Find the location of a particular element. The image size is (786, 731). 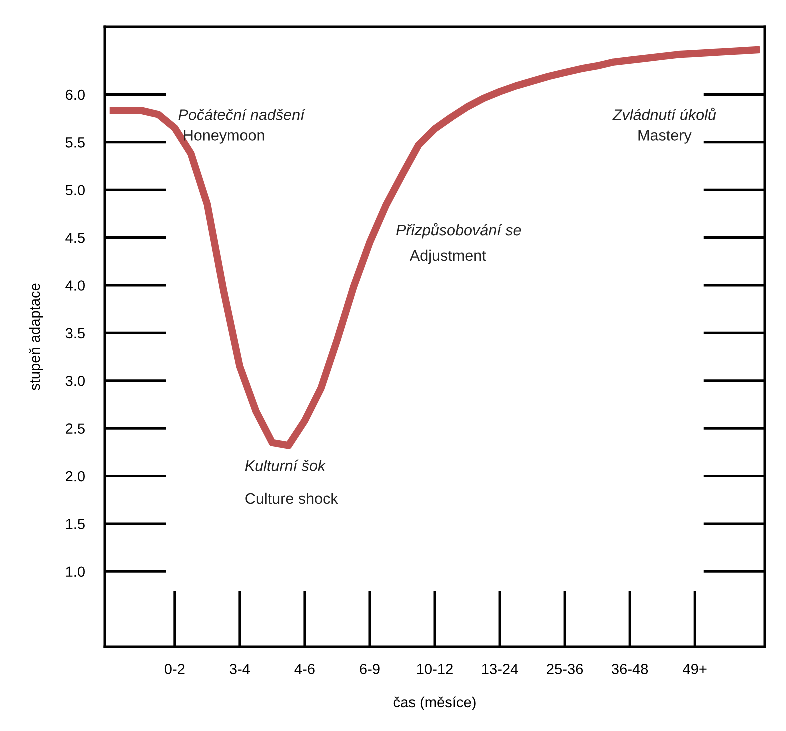

x-tick-label: 13-24 is located at coordinates (500, 669).